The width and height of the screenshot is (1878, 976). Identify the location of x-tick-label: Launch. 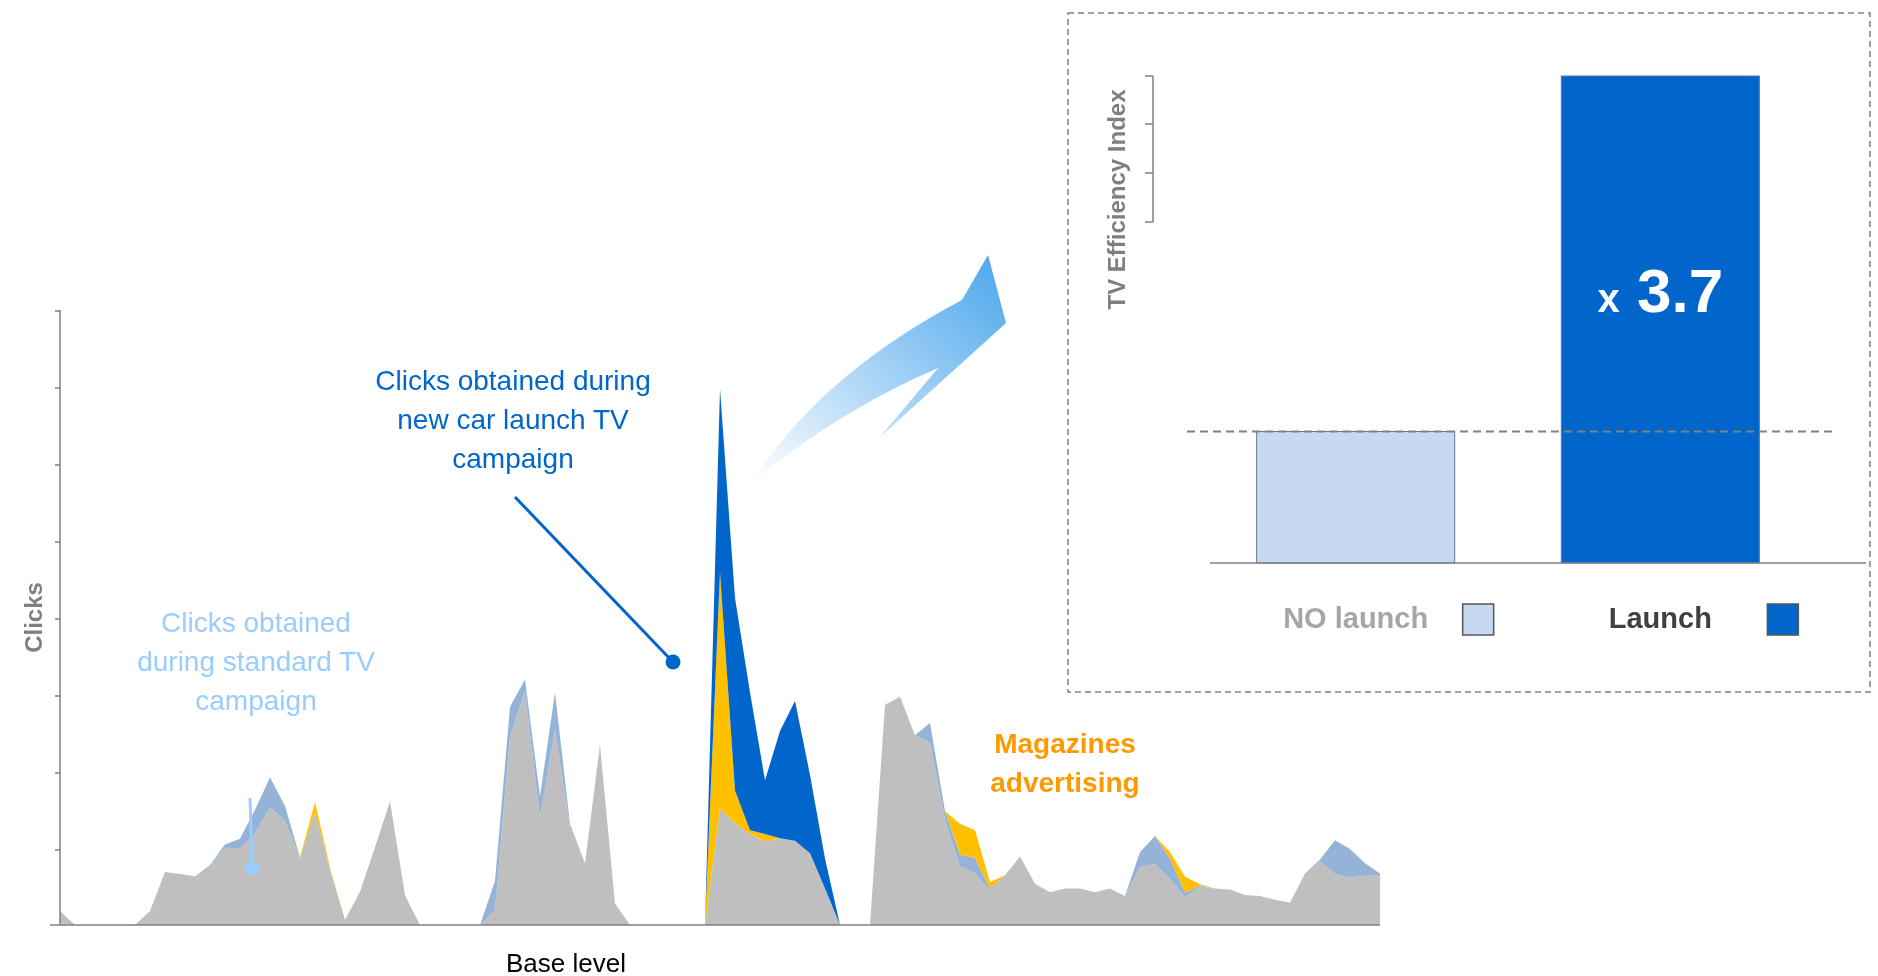
(1660, 618).